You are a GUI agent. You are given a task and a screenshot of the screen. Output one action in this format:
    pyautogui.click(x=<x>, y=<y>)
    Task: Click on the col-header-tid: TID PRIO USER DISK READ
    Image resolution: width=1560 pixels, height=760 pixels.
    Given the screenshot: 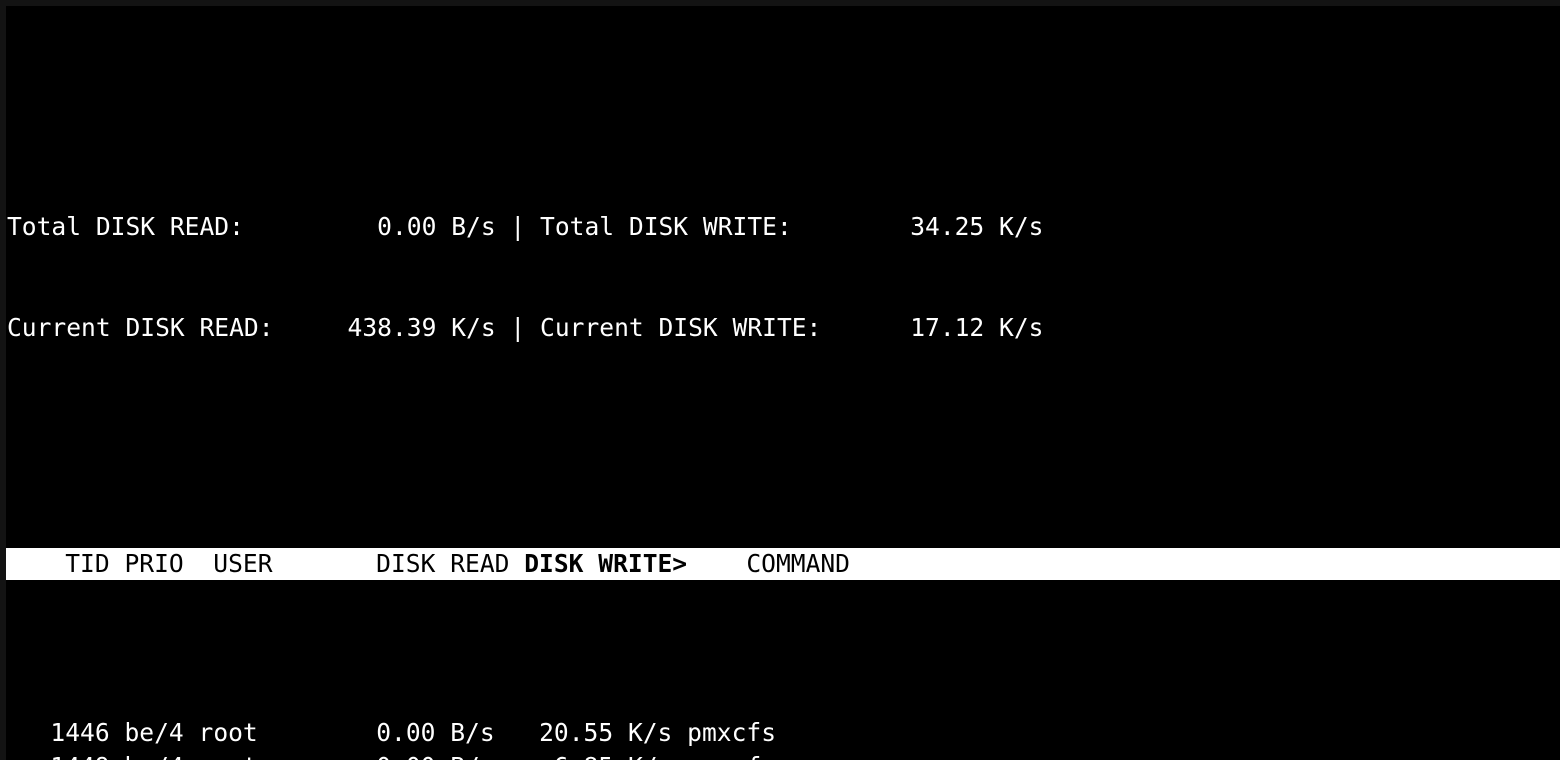 What is the action you would take?
    pyautogui.click(x=265, y=563)
    